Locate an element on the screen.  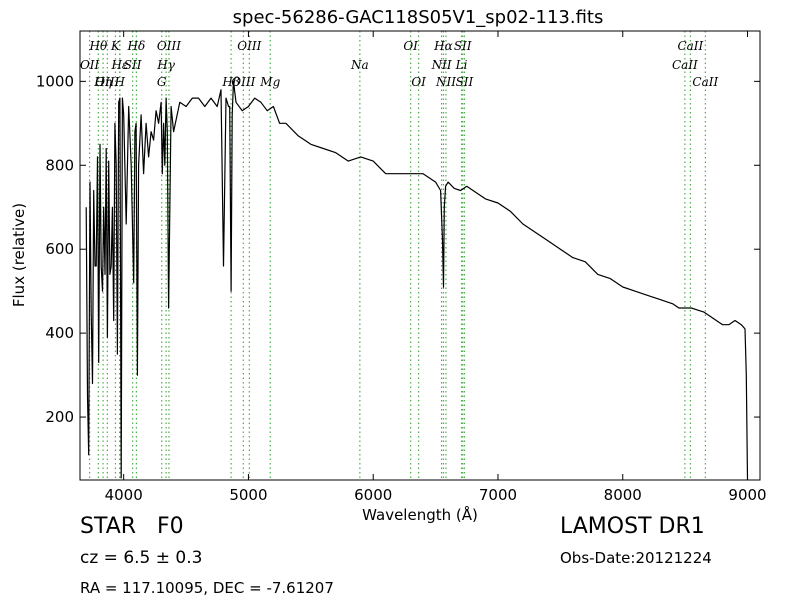
line-label: K is located at coordinates (115, 46).